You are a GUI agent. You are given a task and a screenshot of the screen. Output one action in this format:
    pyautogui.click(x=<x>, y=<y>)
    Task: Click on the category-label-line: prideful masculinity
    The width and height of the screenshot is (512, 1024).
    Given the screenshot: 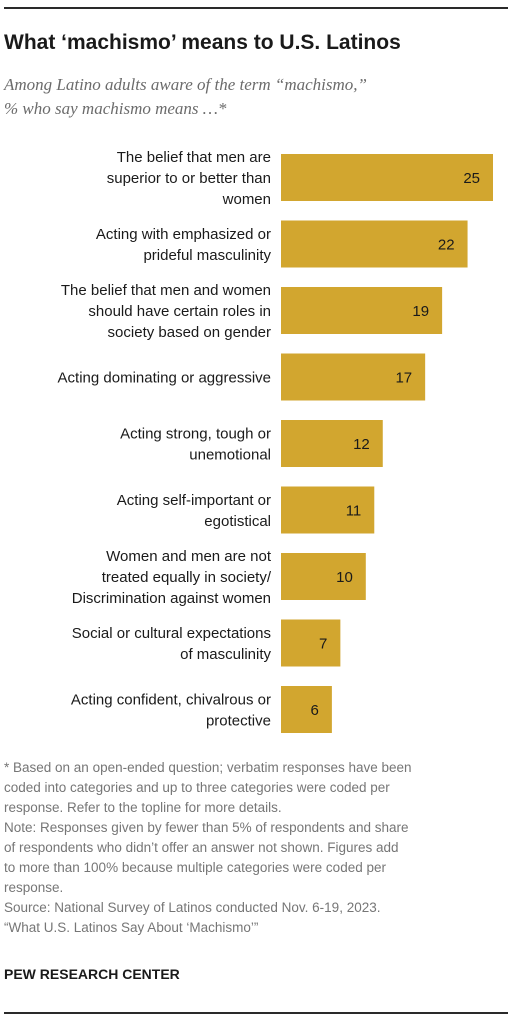 What is the action you would take?
    pyautogui.click(x=207, y=255)
    